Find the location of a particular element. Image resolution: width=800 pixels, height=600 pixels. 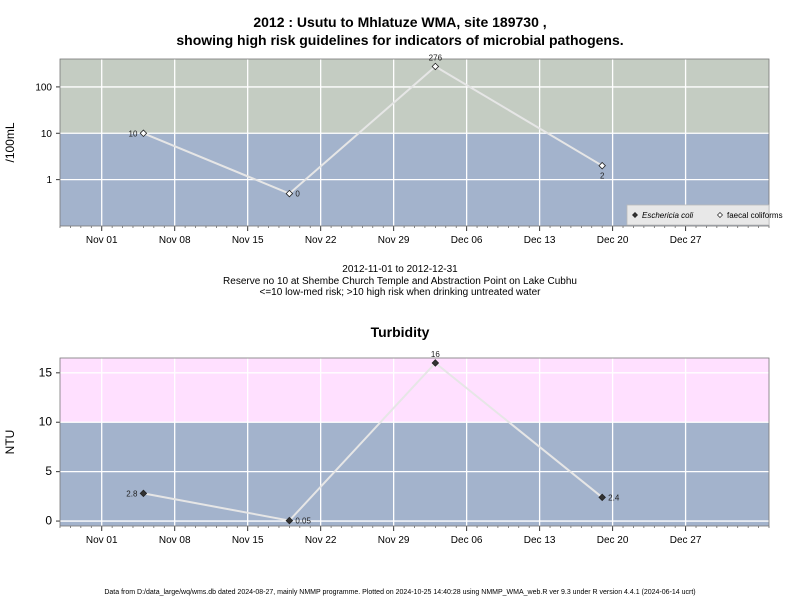

info-date-range: 2012-11-01 to 2012-12-31 is located at coordinates (400, 269).